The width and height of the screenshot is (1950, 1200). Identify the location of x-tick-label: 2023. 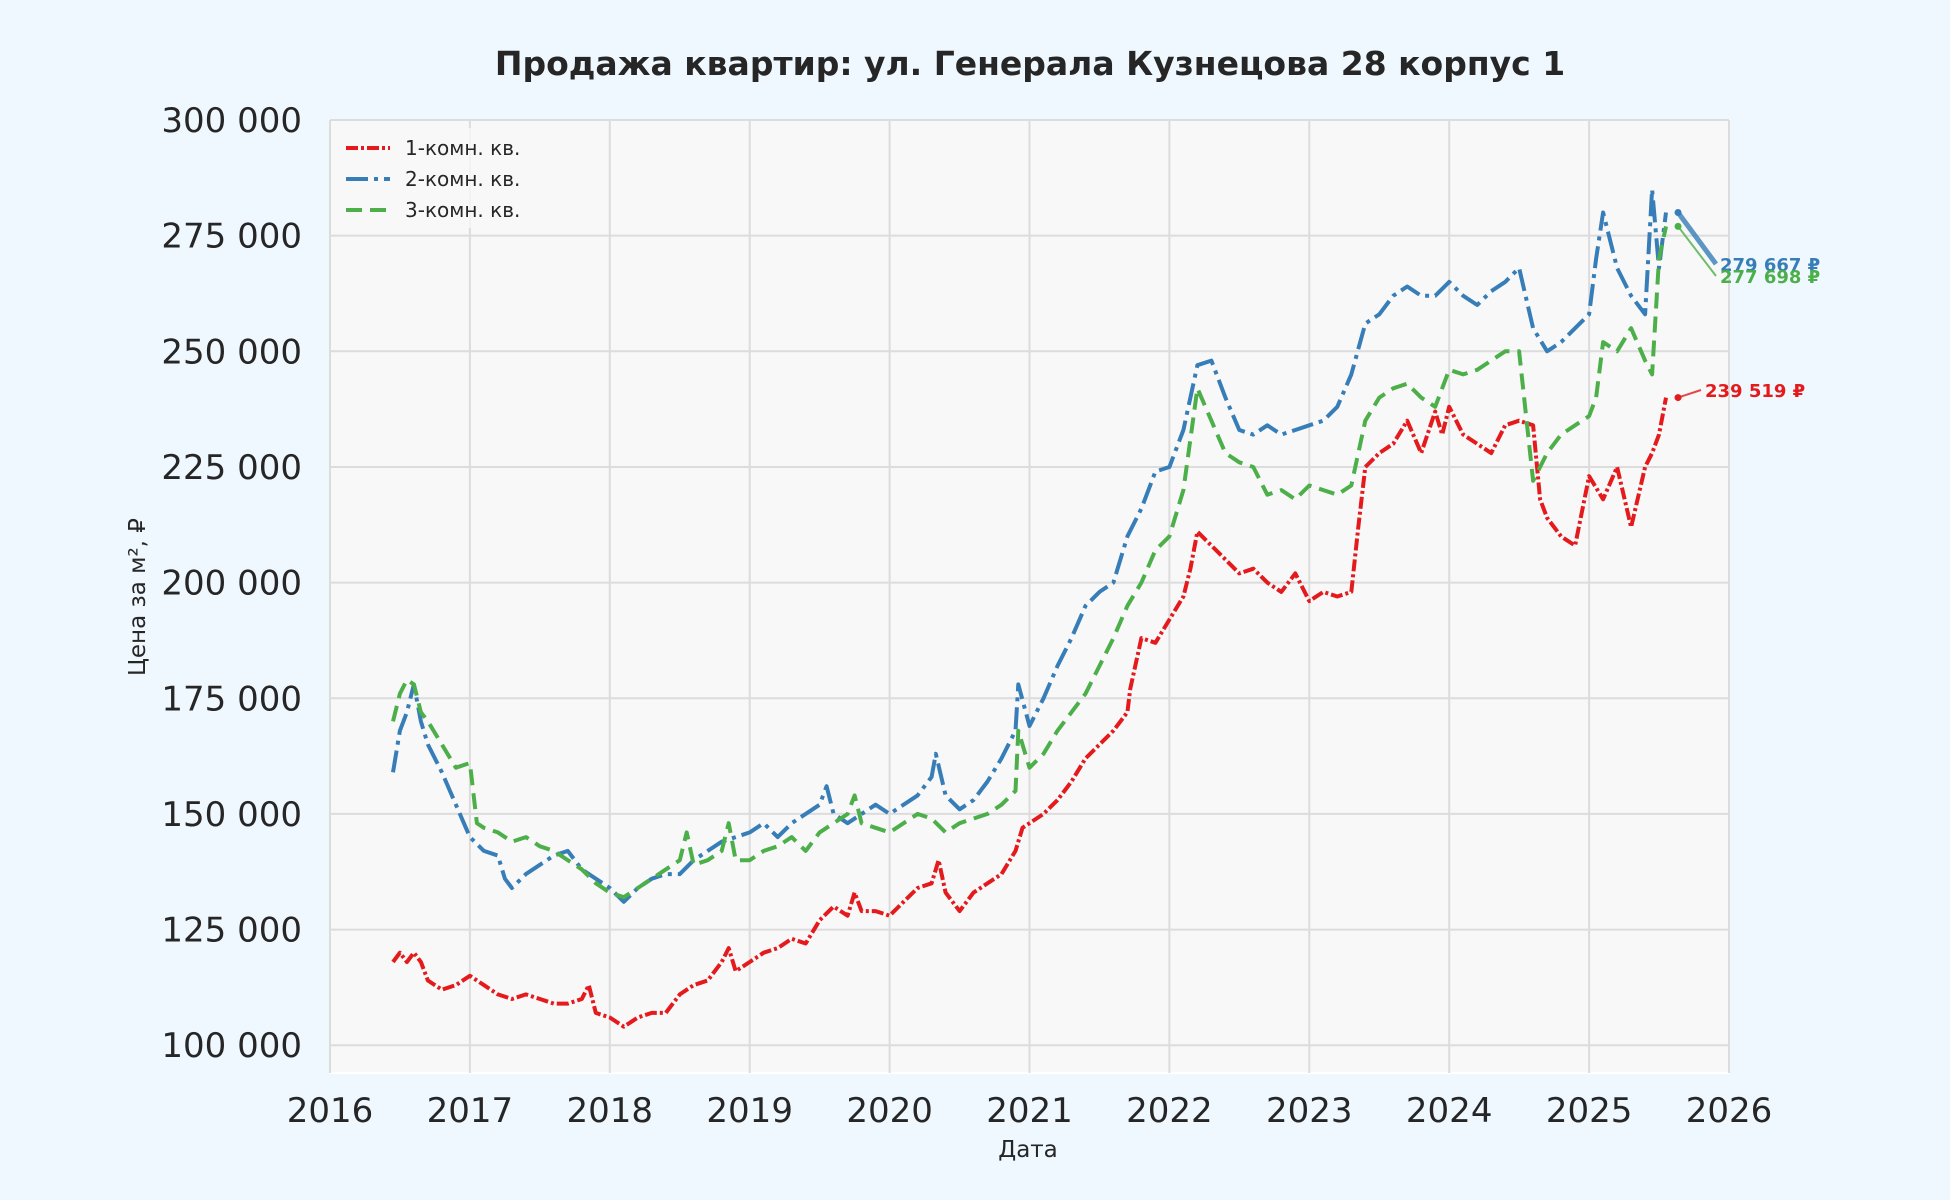
(1309, 1111).